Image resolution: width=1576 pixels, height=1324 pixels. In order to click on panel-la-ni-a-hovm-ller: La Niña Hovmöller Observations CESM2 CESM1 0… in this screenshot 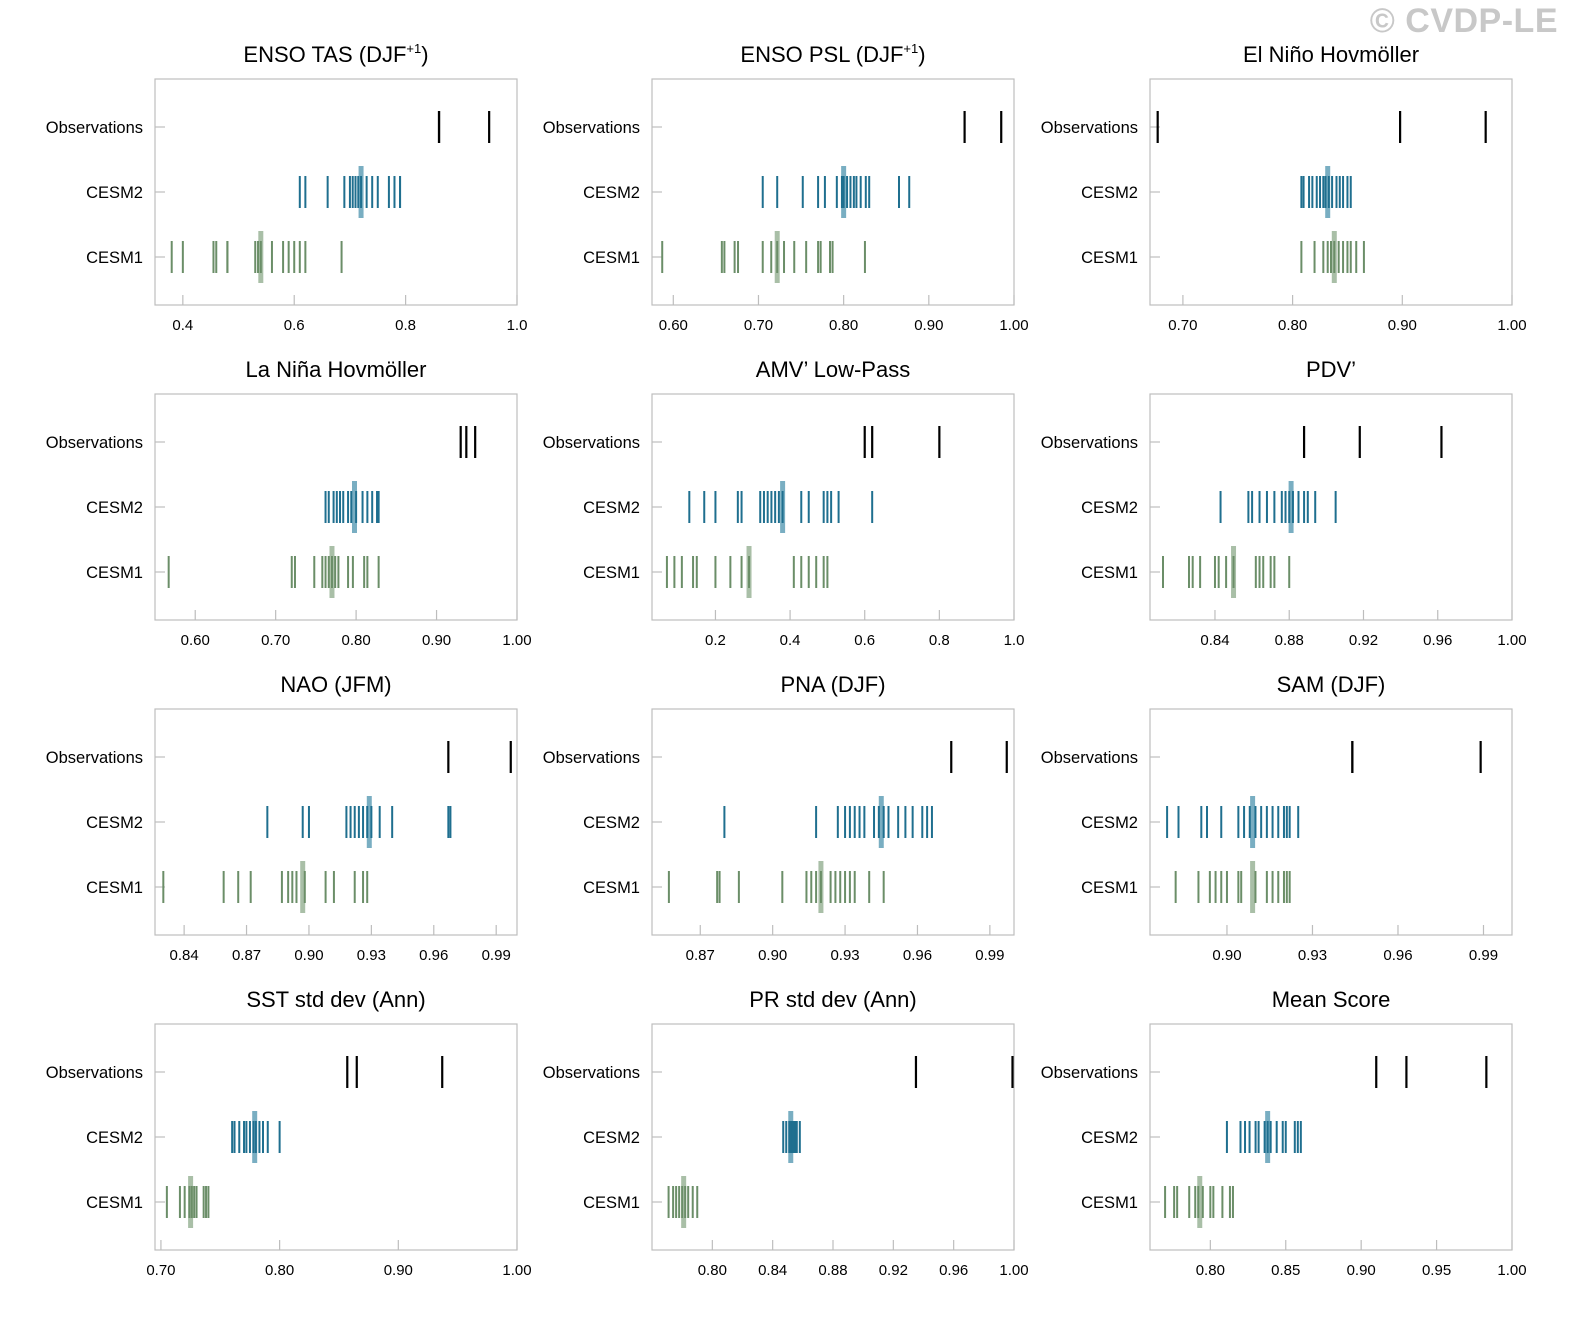, I will do `click(289, 503)`.